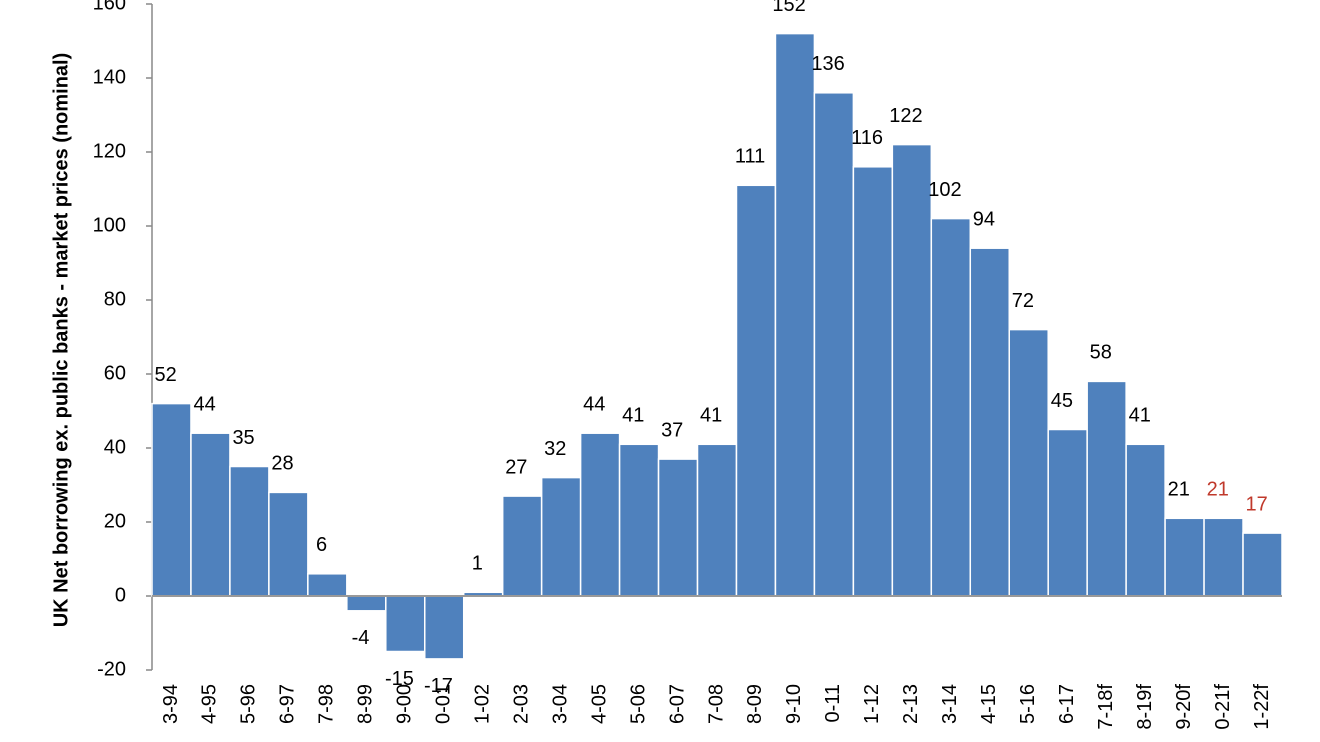 The width and height of the screenshot is (1320, 742). I want to click on value-label: 6, so click(321, 545).